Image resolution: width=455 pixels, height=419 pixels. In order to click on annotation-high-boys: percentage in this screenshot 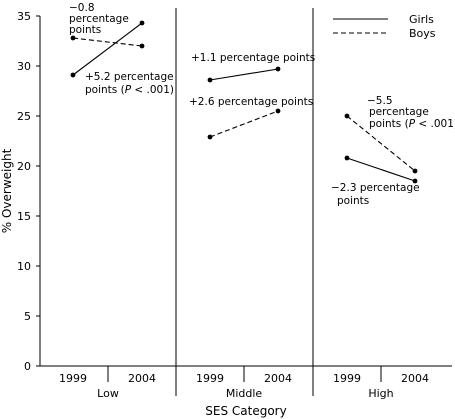, I will do `click(399, 112)`.